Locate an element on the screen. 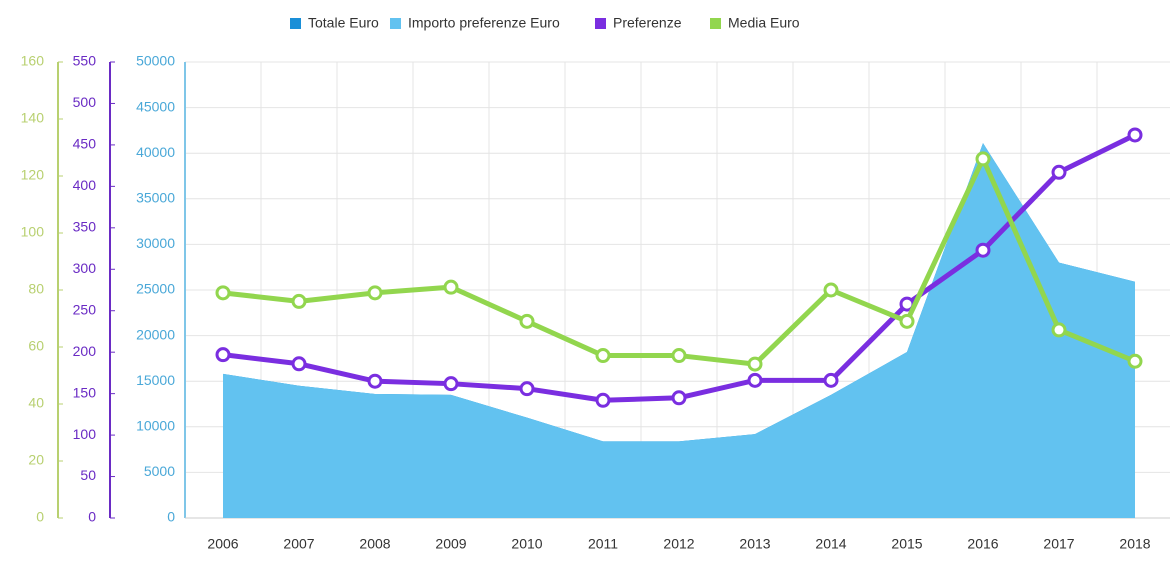 Image resolution: width=1172 pixels, height=584 pixels. x-tick-label: 2009 is located at coordinates (450, 544).